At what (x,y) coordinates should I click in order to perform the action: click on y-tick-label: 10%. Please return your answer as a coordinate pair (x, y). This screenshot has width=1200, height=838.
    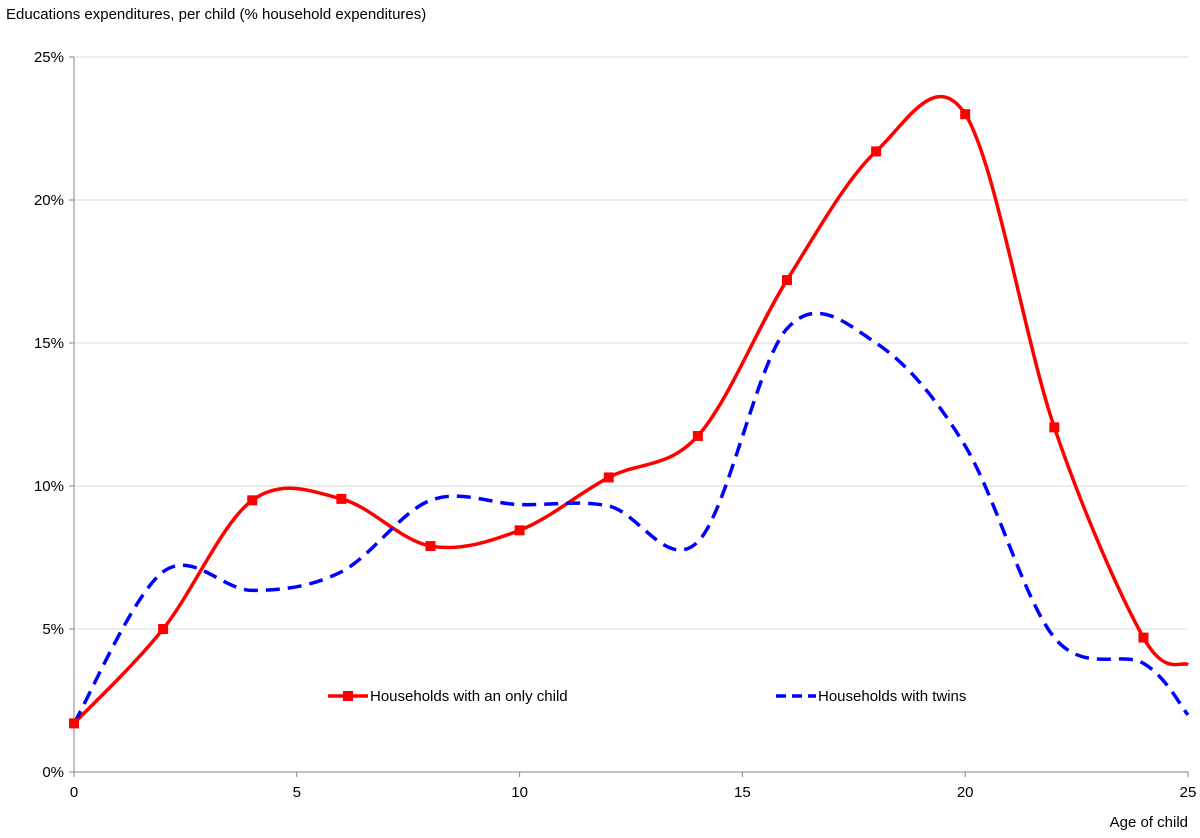
    Looking at the image, I should click on (49, 486).